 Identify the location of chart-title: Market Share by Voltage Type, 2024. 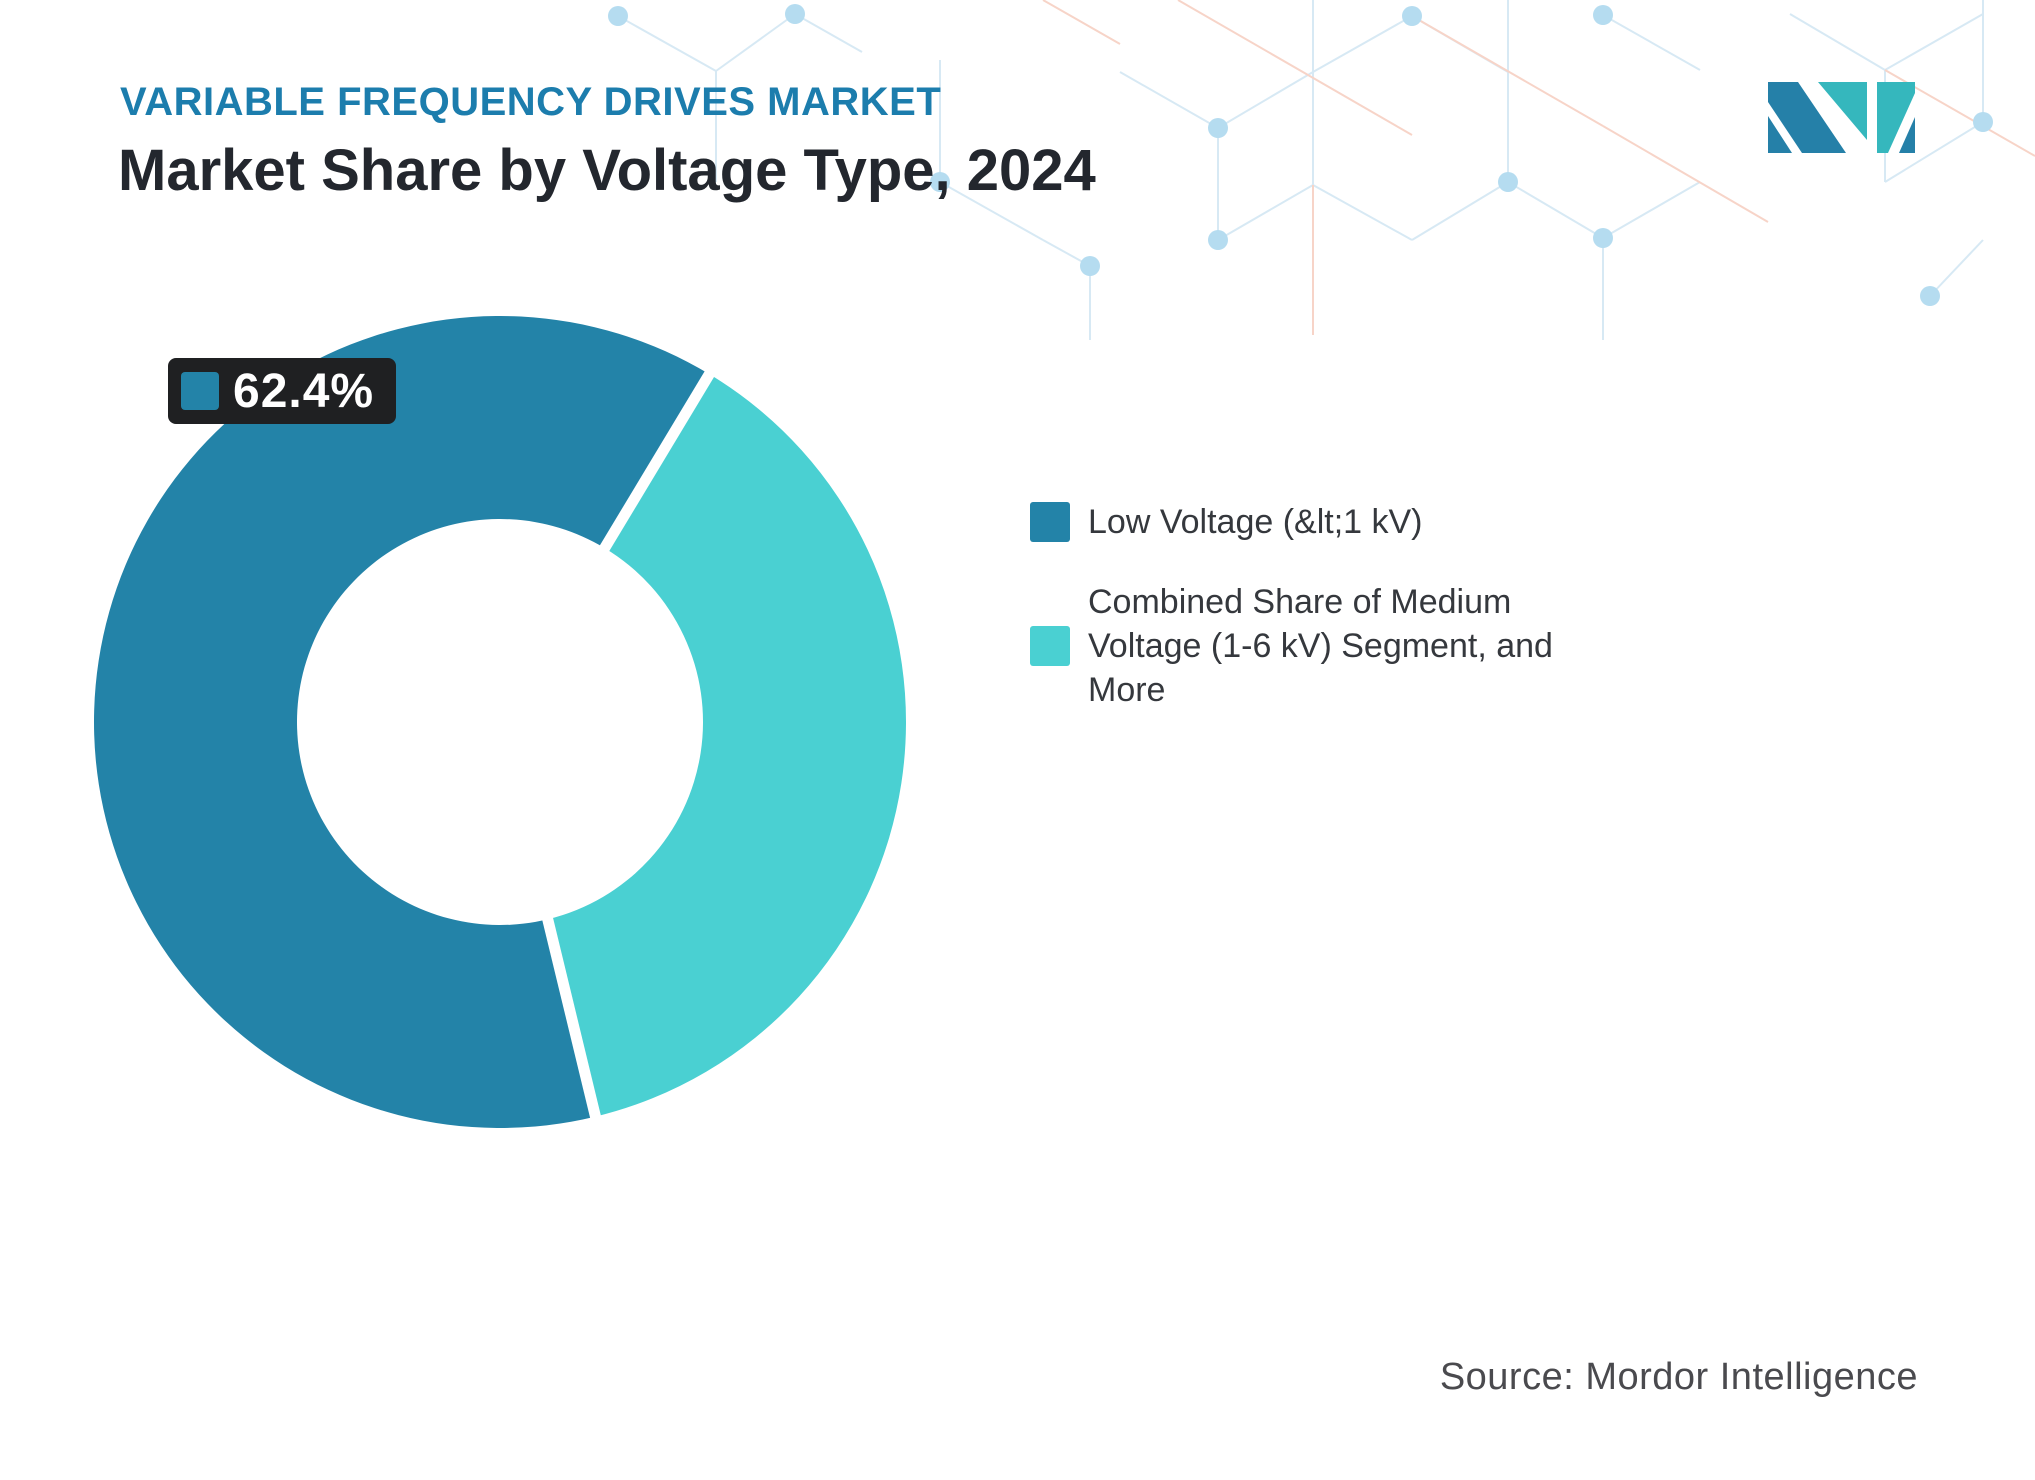
(607, 170).